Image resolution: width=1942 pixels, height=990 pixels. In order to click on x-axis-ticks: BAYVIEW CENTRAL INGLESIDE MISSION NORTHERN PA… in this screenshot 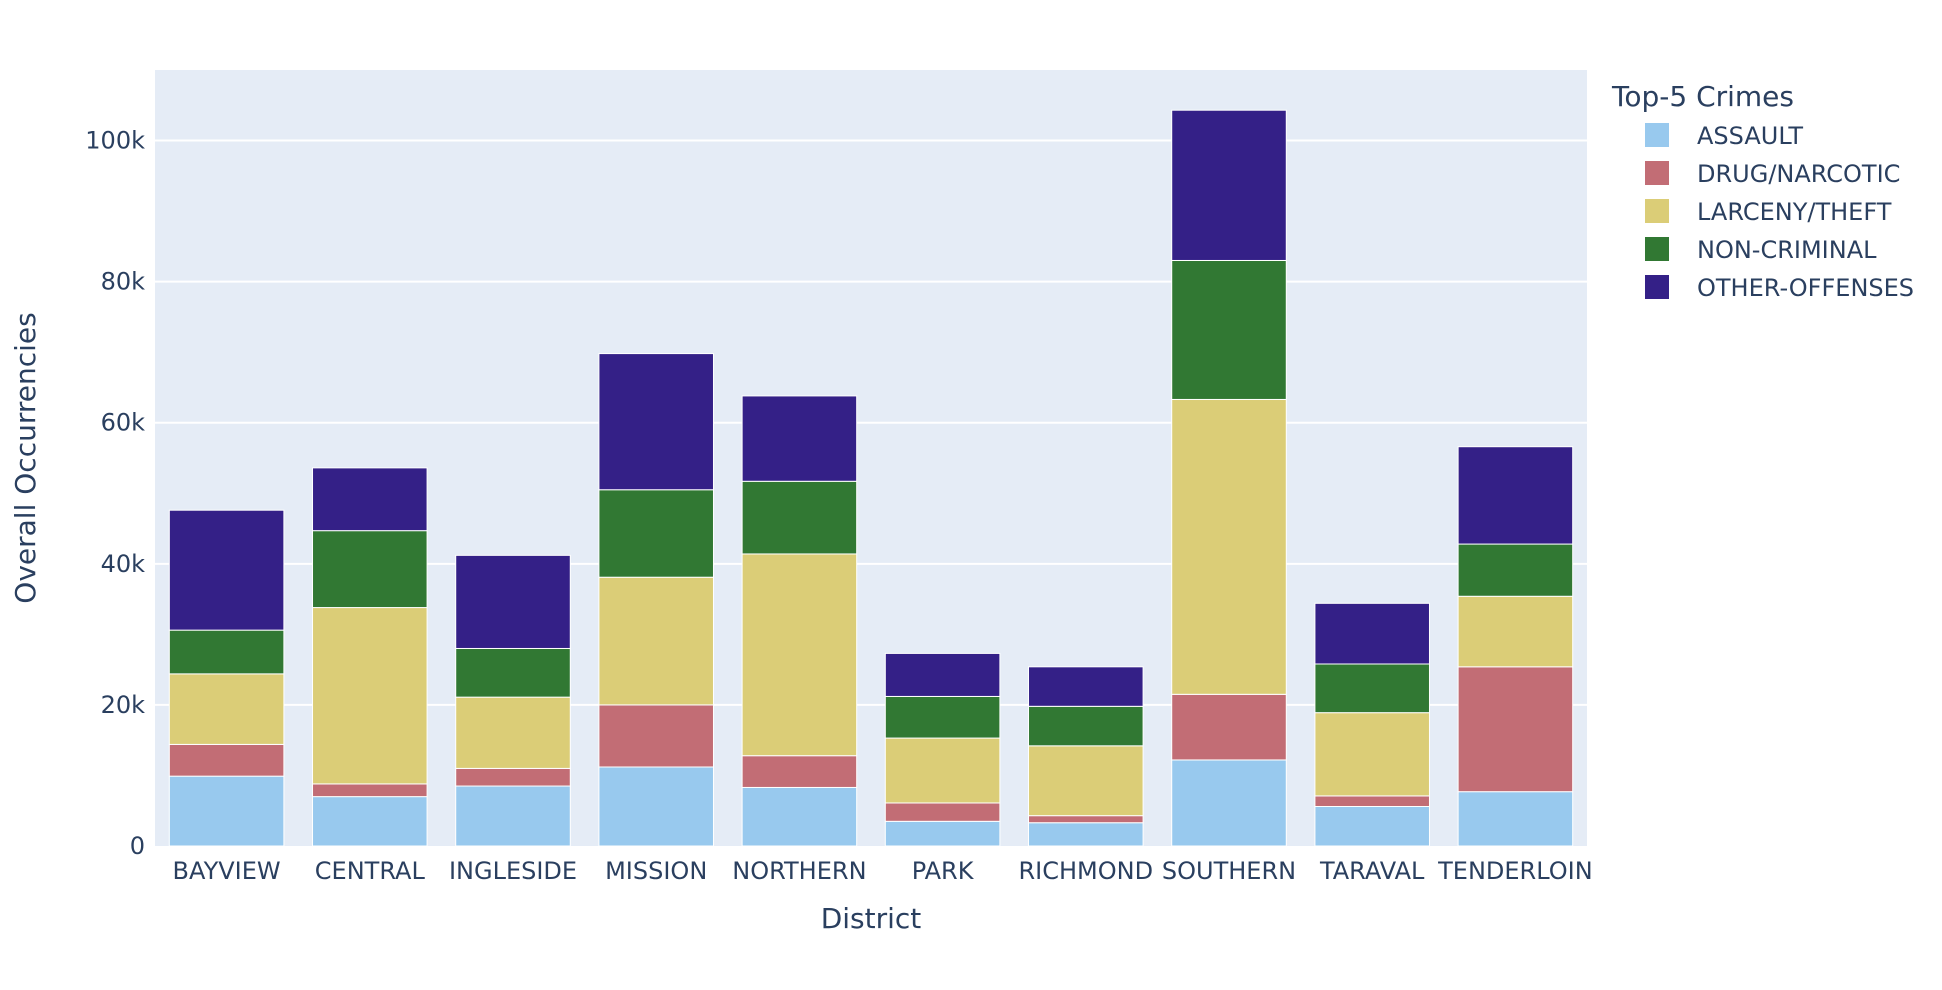, I will do `click(883, 871)`.